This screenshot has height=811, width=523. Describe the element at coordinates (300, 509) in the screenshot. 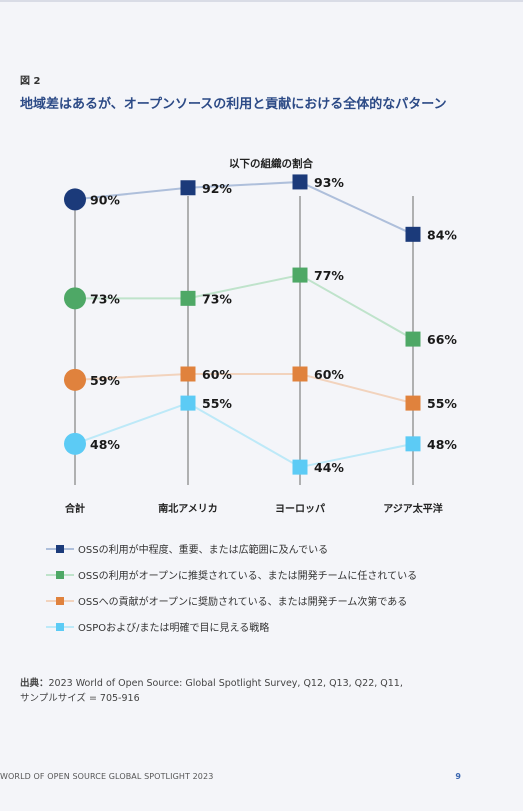

I see `x-tick-label: ヨーロッパ` at that location.